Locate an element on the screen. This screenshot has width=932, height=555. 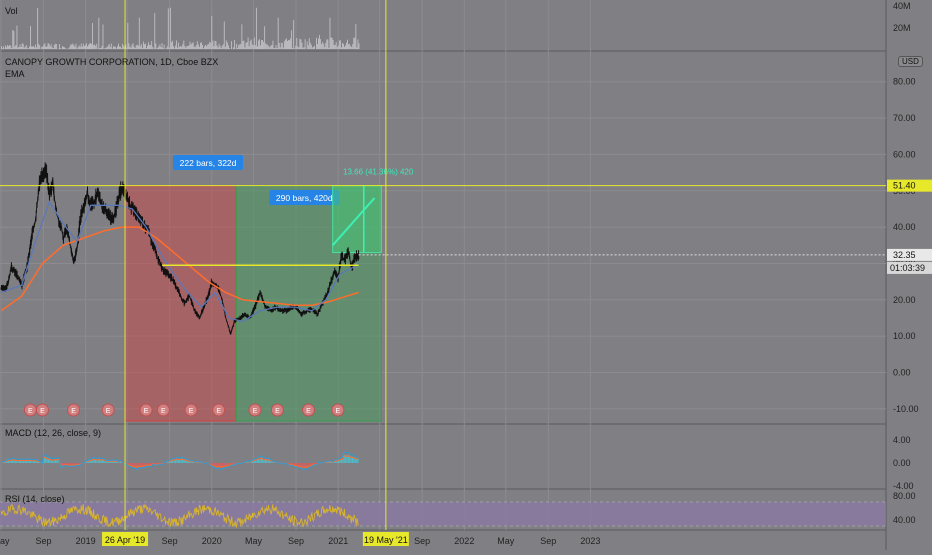
currency-badge: USD is located at coordinates (910, 61).